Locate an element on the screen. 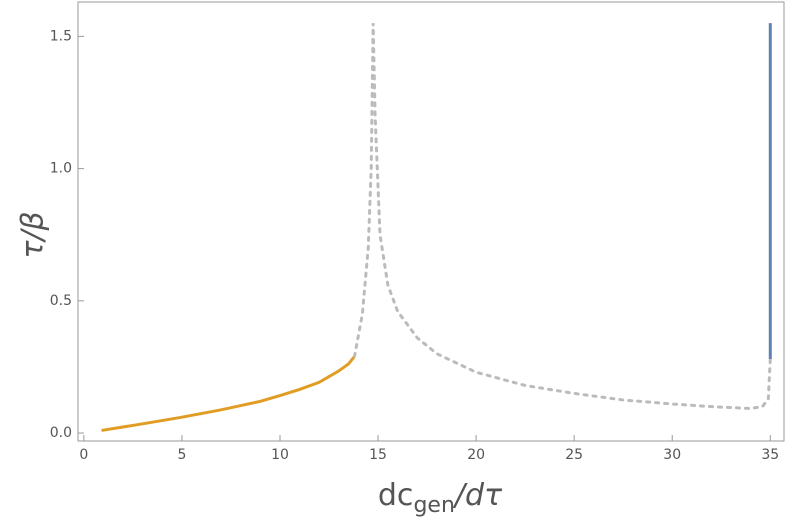 This screenshot has height=521, width=786. x-tick-label: 15 is located at coordinates (378, 455).